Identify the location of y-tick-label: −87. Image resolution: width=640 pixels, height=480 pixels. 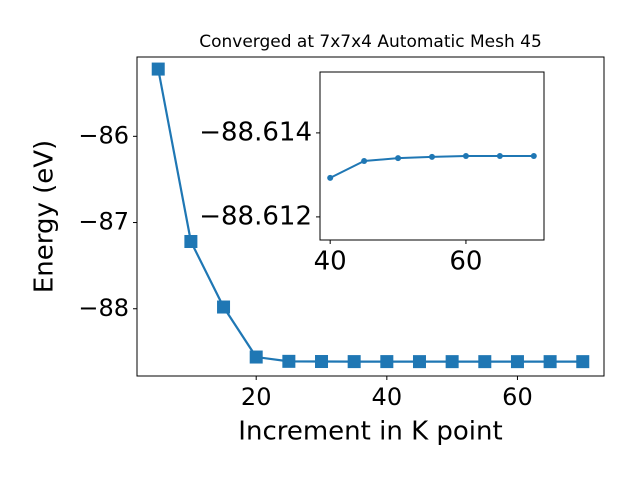
(103, 222).